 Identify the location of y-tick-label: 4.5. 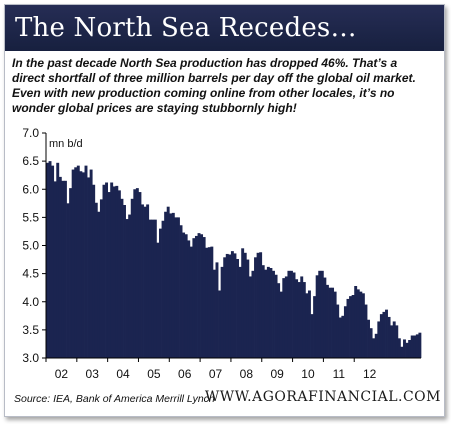
(30, 274).